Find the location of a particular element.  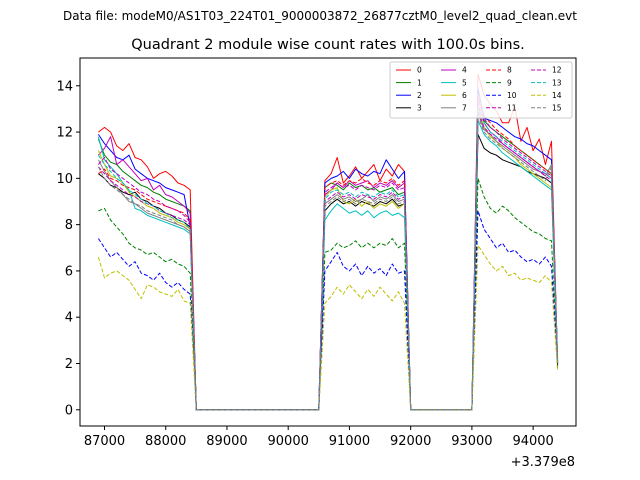

legend-label-8: 8 is located at coordinates (509, 70).